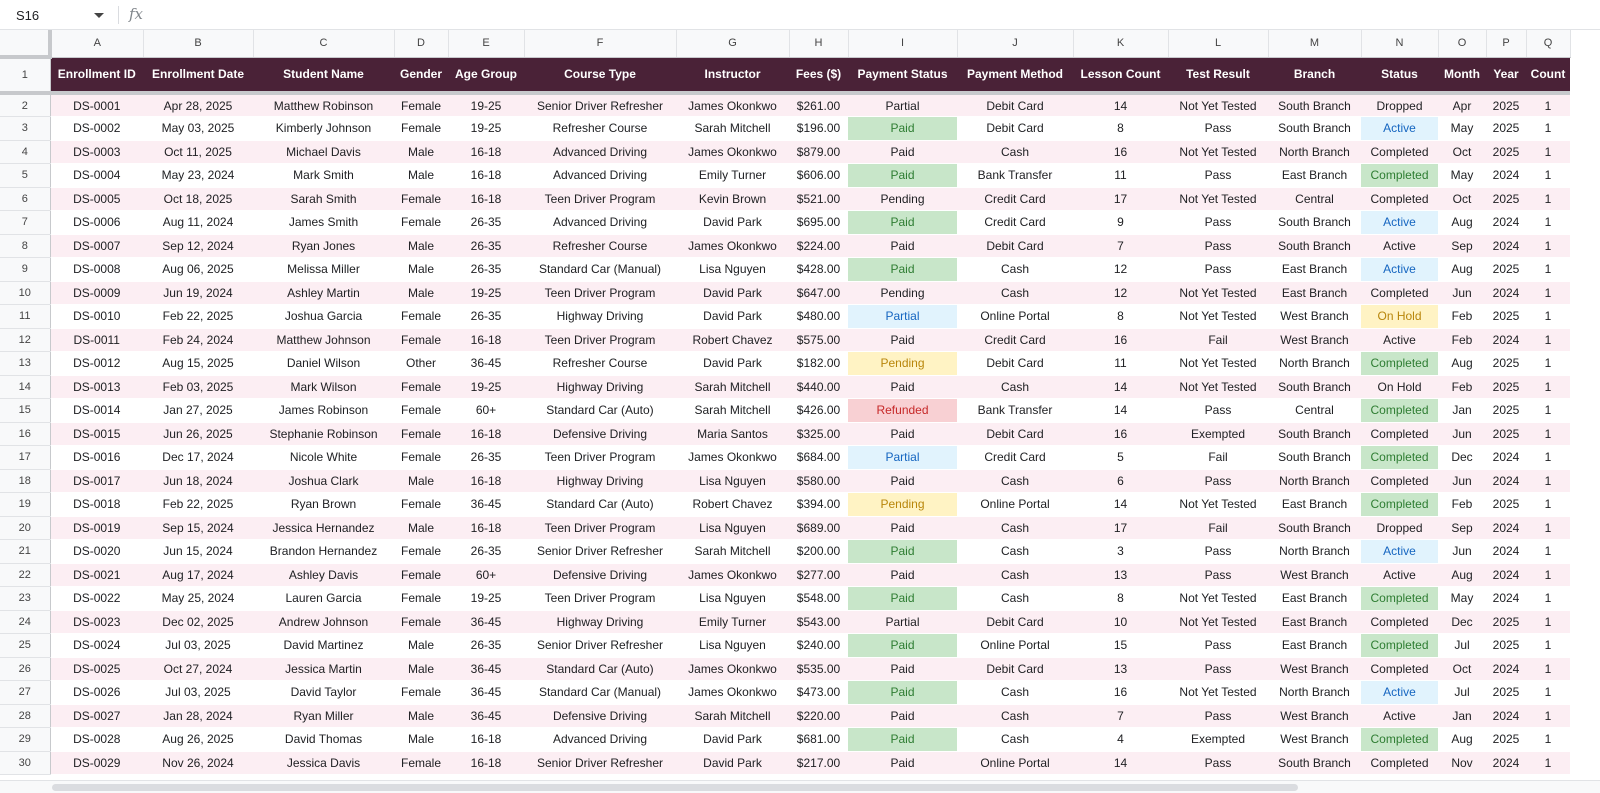 The width and height of the screenshot is (1600, 793). I want to click on column-header-c: C, so click(324, 44).